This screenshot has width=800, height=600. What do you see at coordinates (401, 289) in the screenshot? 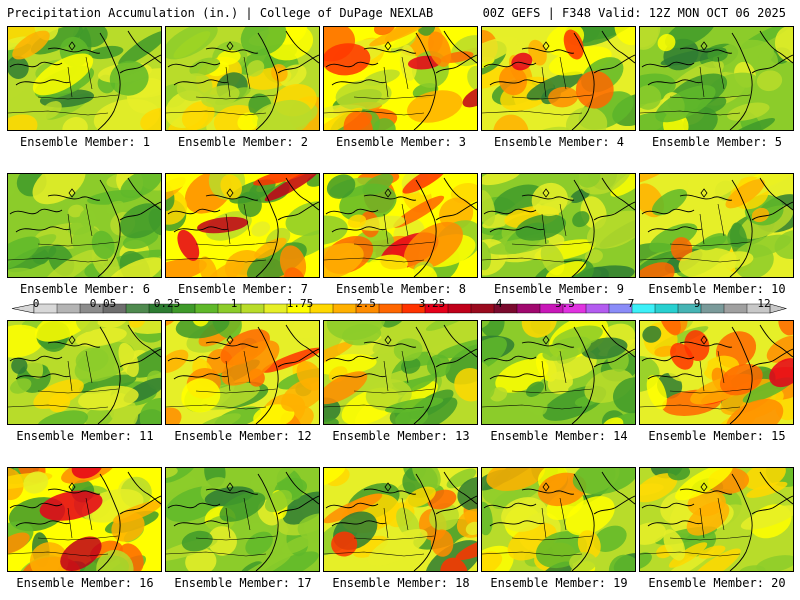
I see `member-label: Ensemble Member: 8` at bounding box center [401, 289].